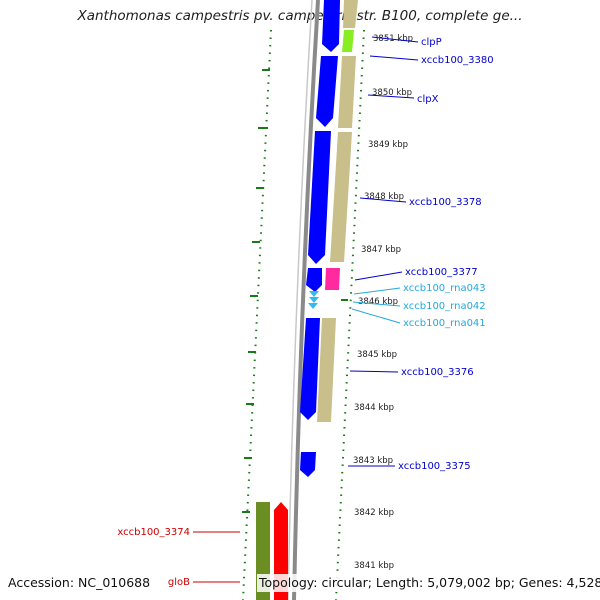  Describe the element at coordinates (79, 583) in the screenshot. I see `accession-label: Accession: NC_010688` at that location.